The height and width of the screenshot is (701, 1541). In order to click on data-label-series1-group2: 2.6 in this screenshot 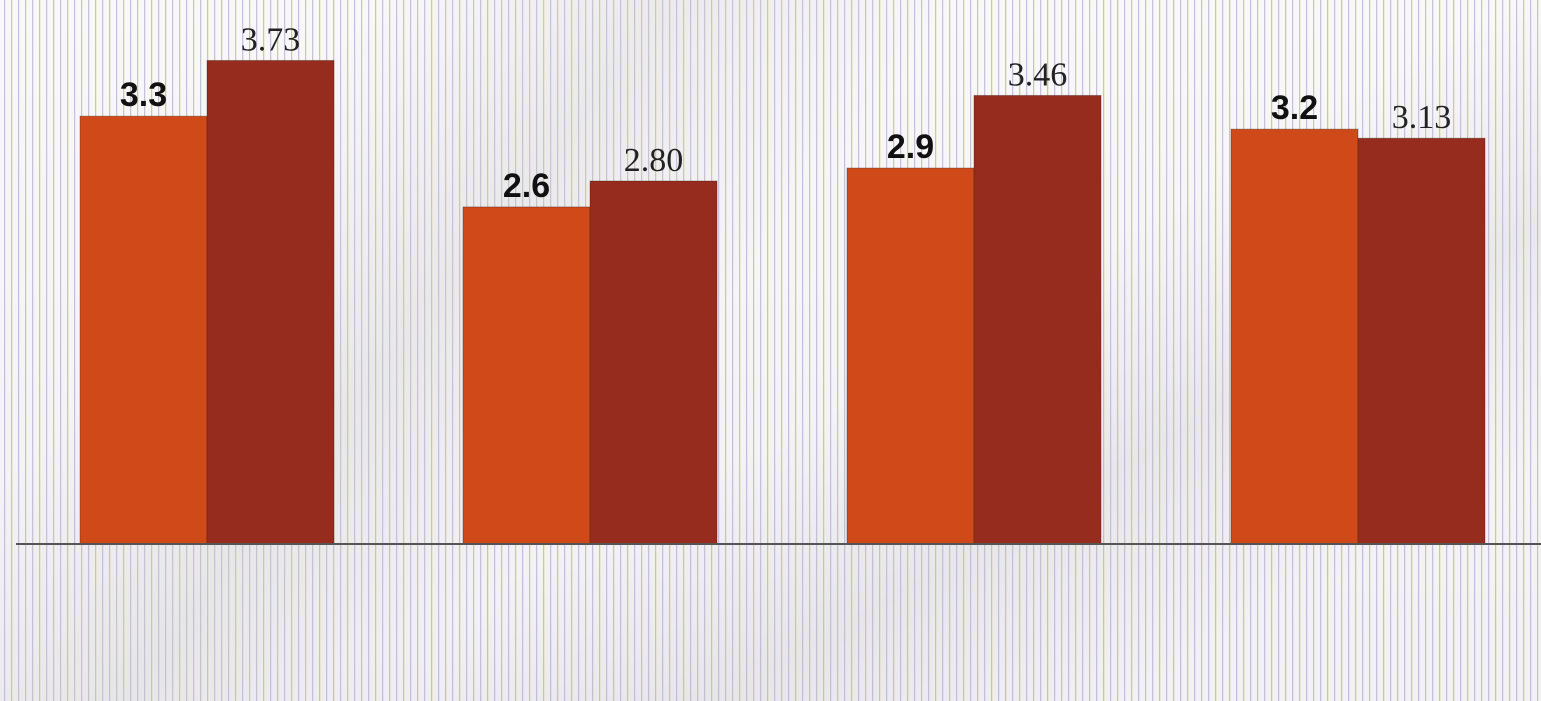, I will do `click(526, 186)`.